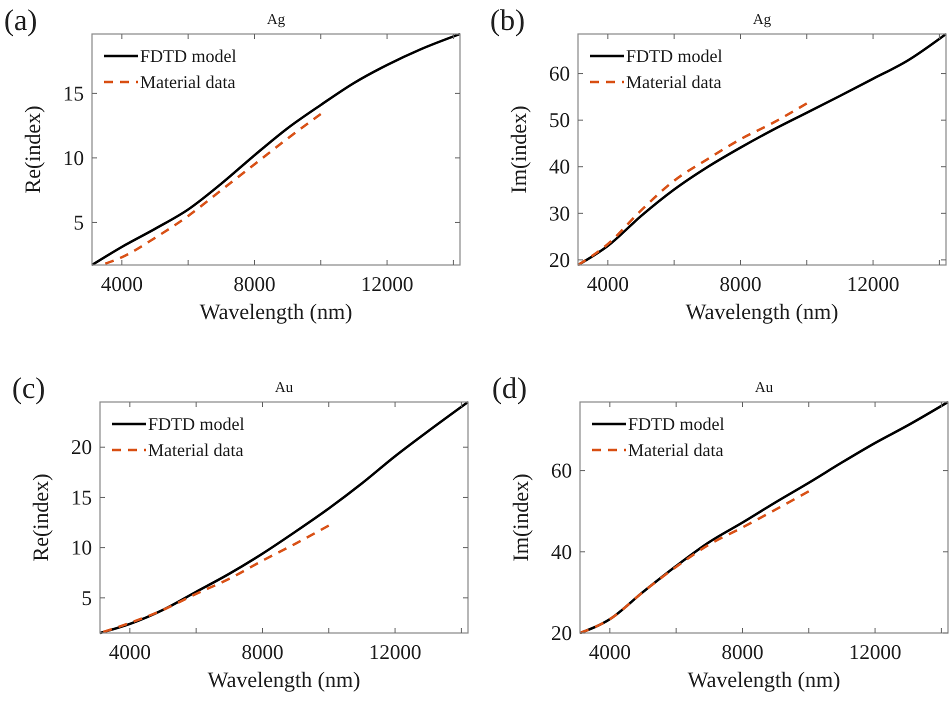 The height and width of the screenshot is (709, 952). Describe the element at coordinates (29, 388) in the screenshot. I see `text: (c)` at that location.